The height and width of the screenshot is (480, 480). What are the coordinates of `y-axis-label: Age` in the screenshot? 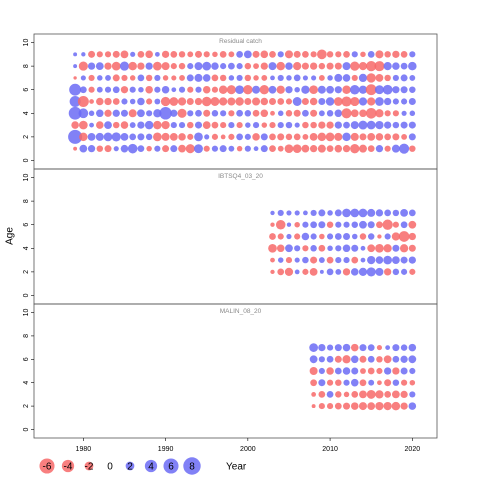 It's located at (10, 236).